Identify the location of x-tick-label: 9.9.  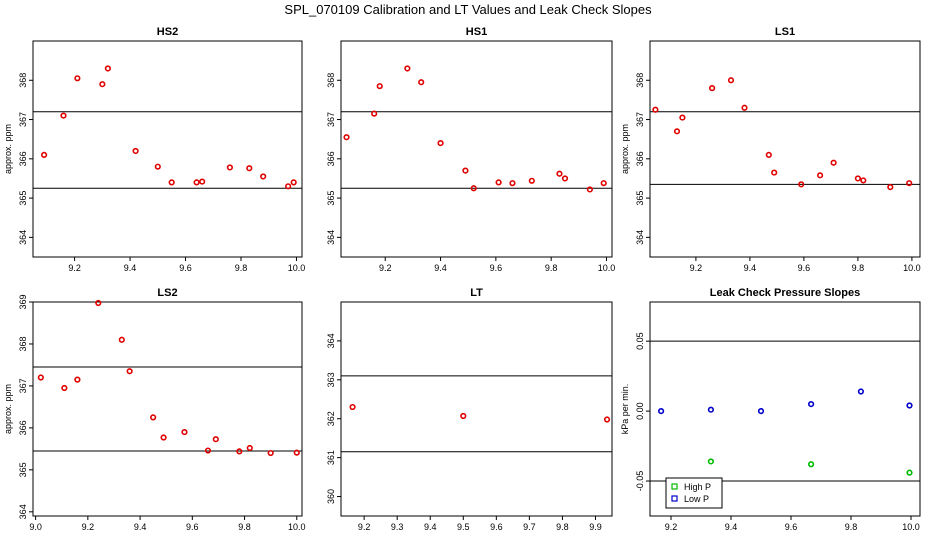
(595, 527).